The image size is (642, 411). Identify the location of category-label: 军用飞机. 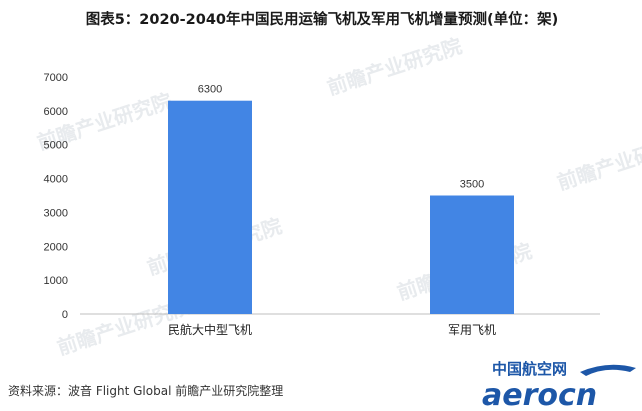
(472, 330).